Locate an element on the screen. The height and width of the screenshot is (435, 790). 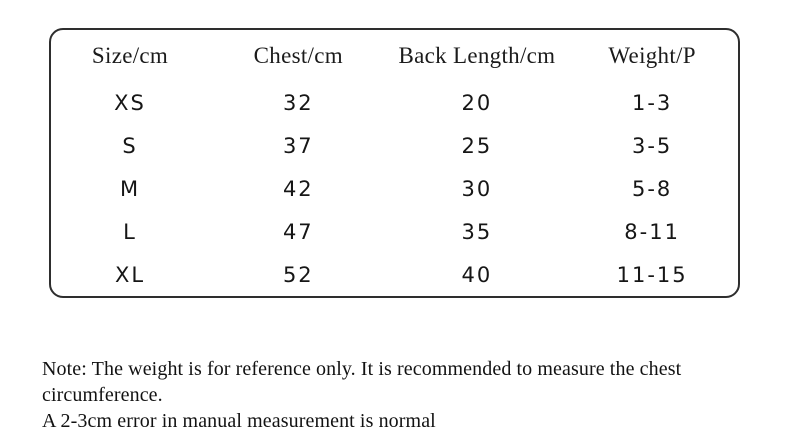
cell-size: L is located at coordinates (130, 231).